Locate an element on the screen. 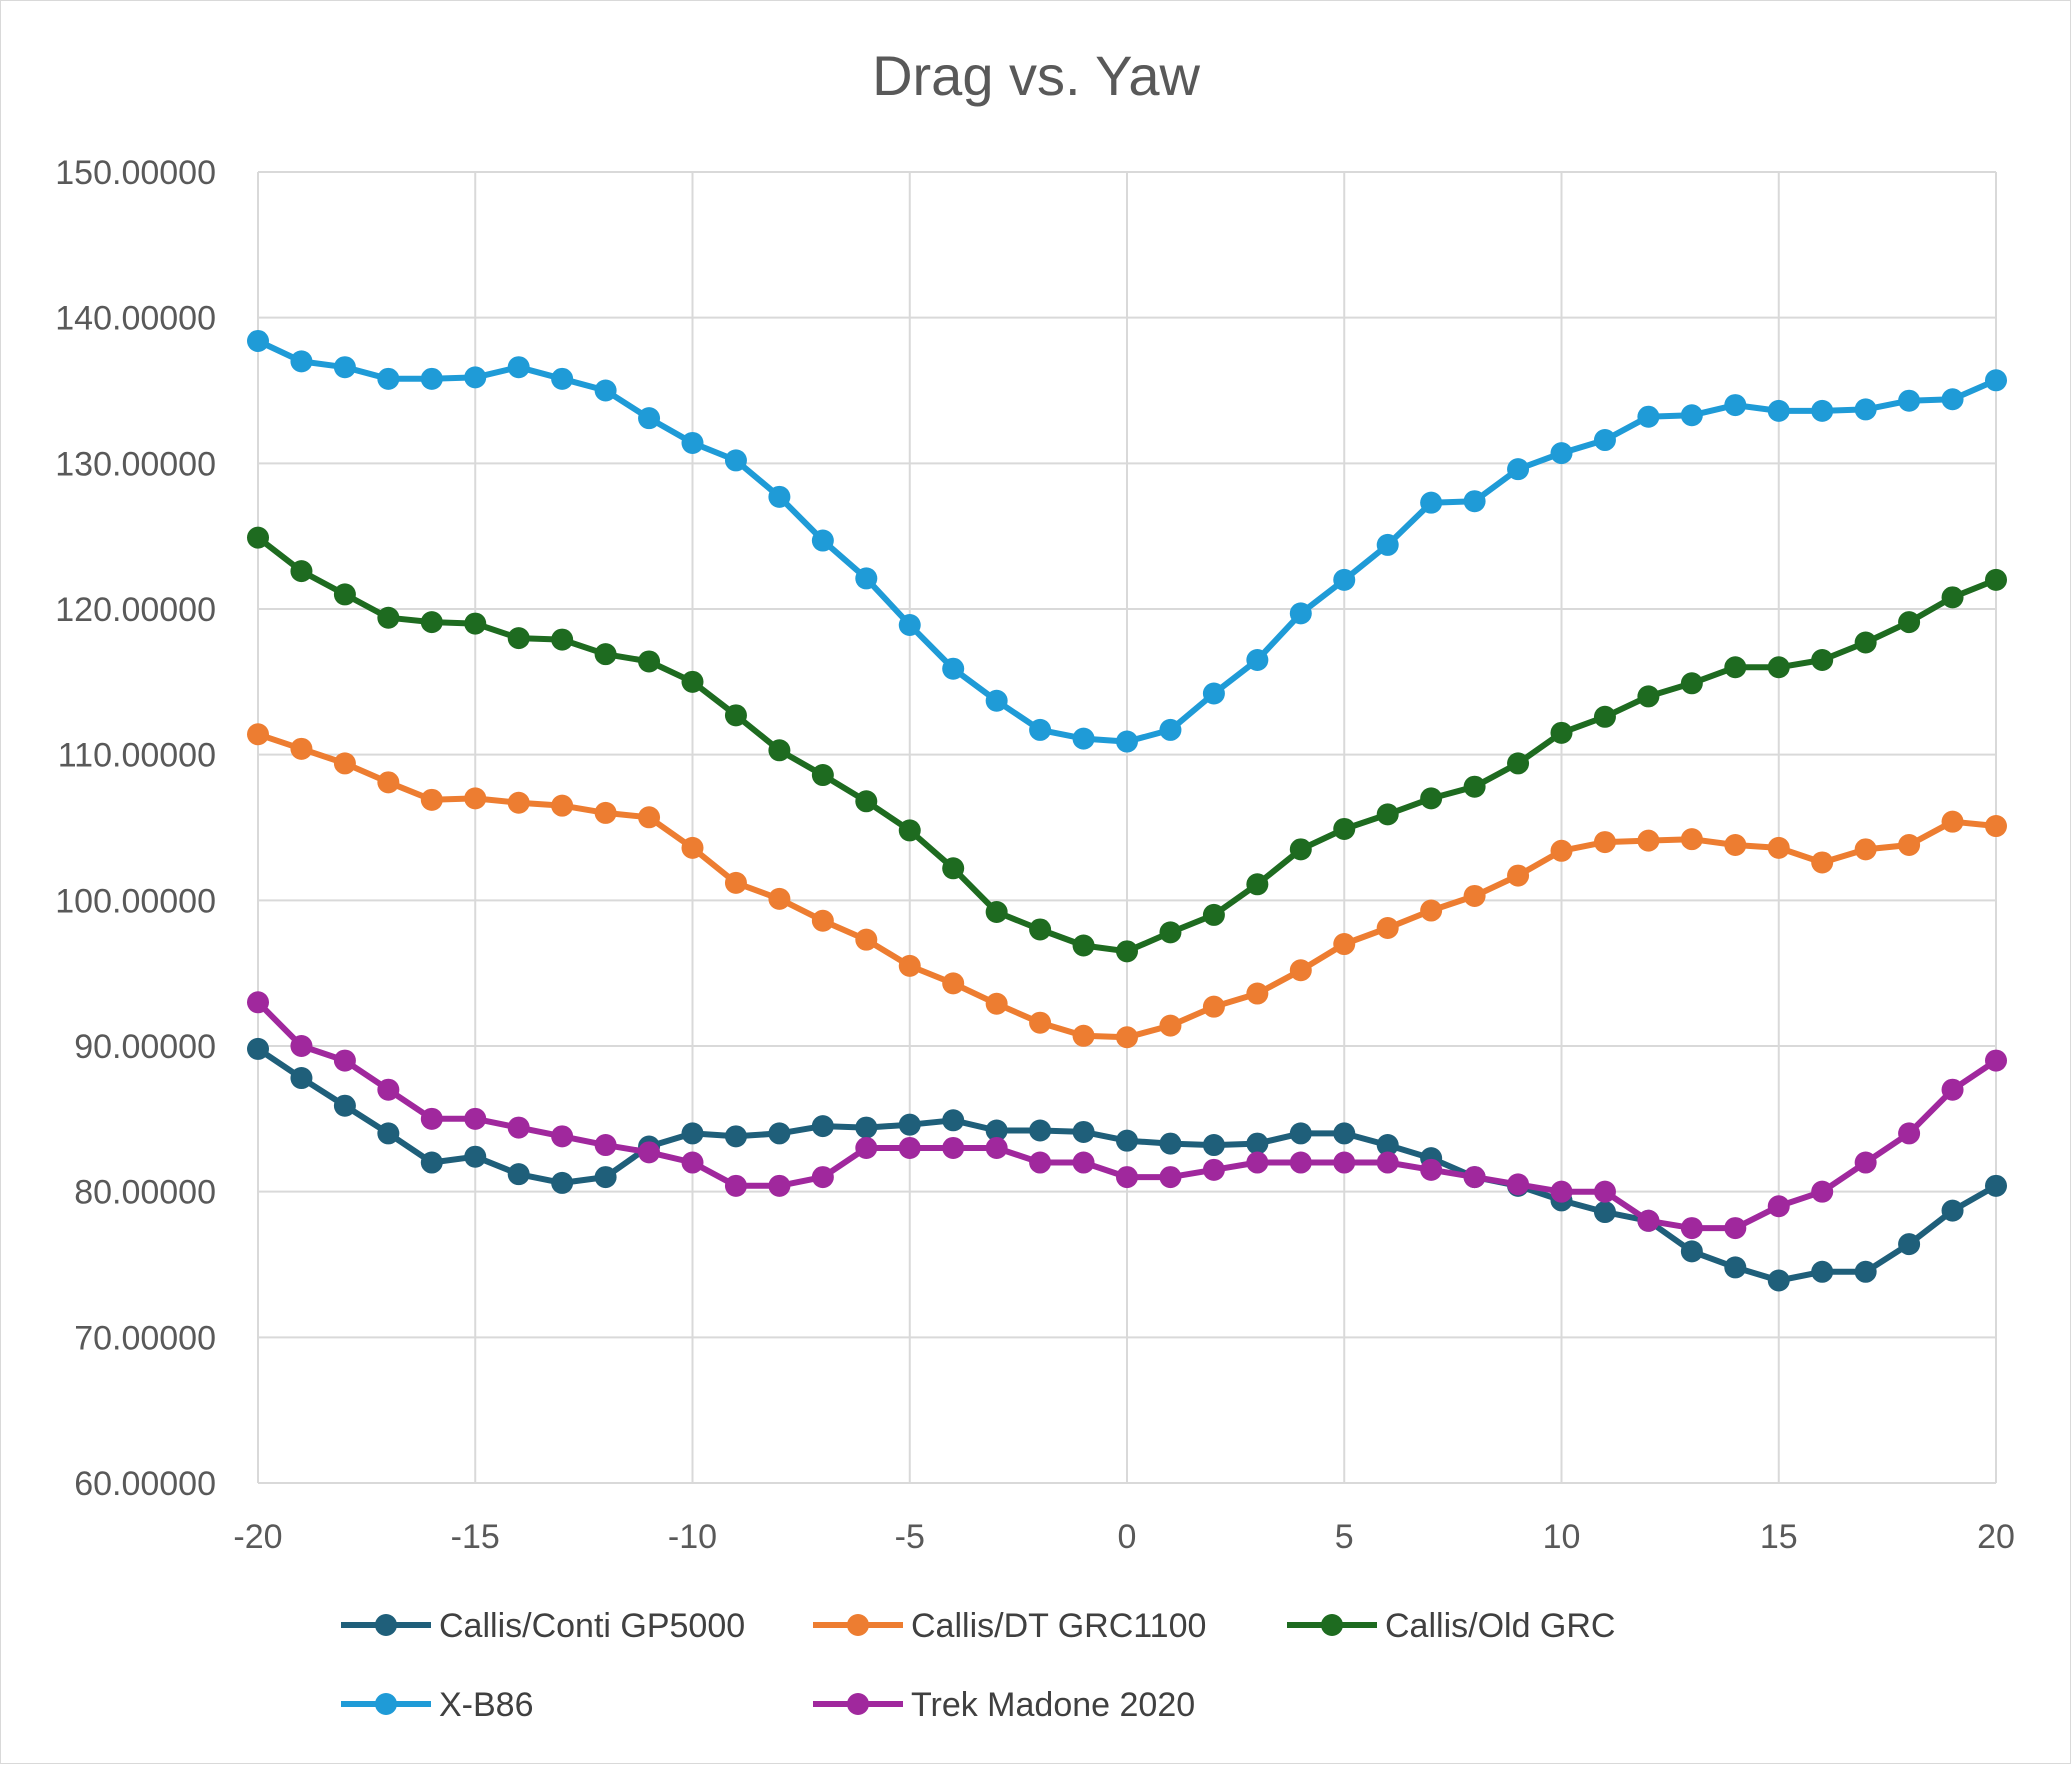 This screenshot has height=1765, width=2071. legend-entry: X-B86 is located at coordinates (437, 1705).